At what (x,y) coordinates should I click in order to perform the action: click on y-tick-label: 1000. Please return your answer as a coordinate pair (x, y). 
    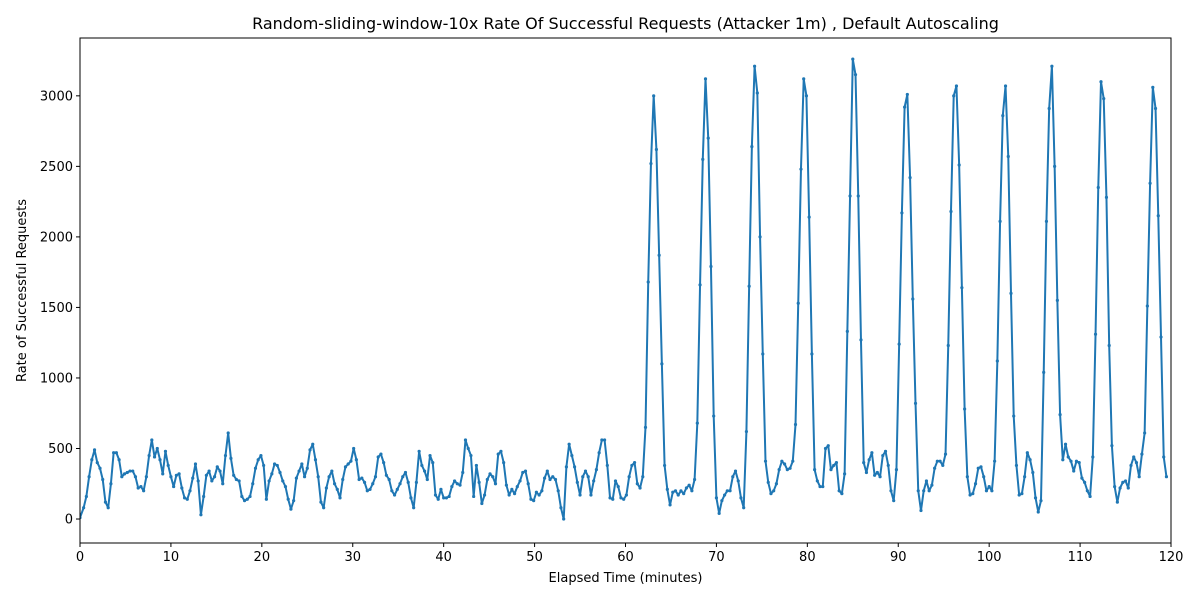
    Looking at the image, I should click on (56, 378).